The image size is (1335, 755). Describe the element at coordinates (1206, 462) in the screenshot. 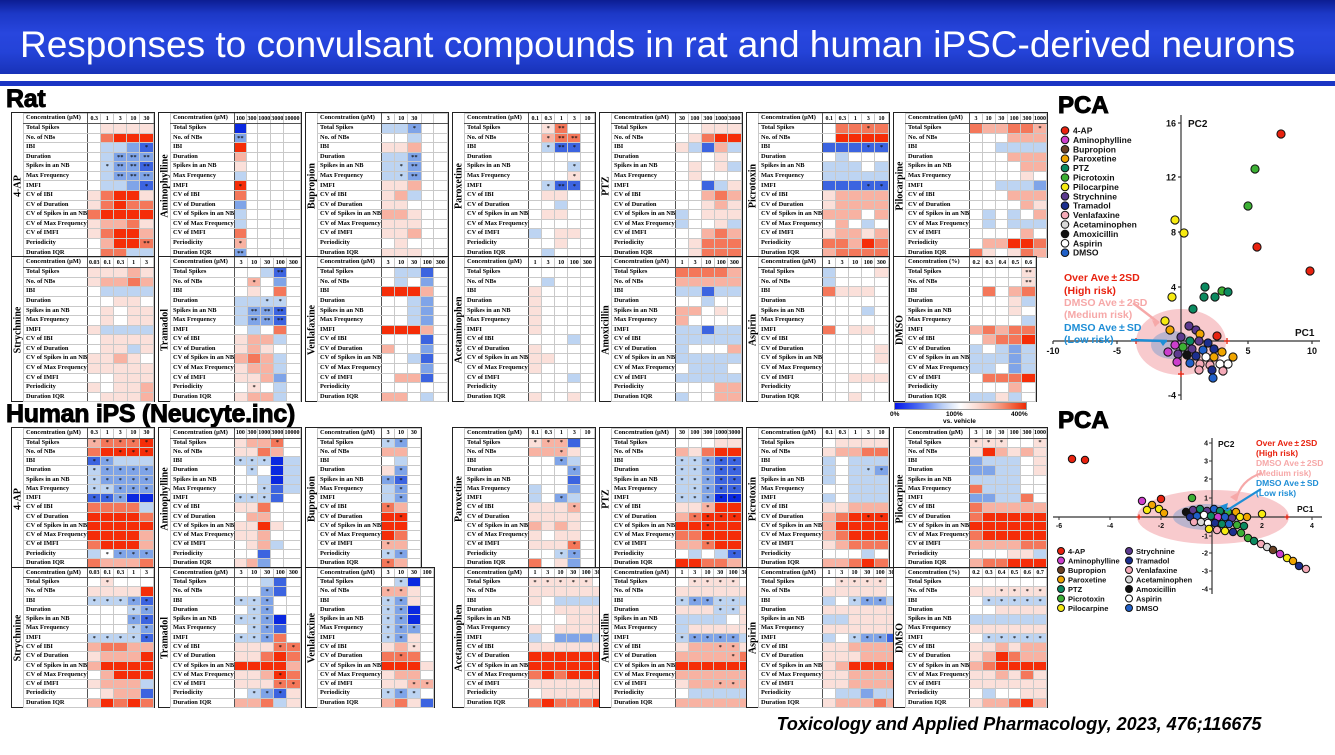

I see `svg-text: 3` at that location.